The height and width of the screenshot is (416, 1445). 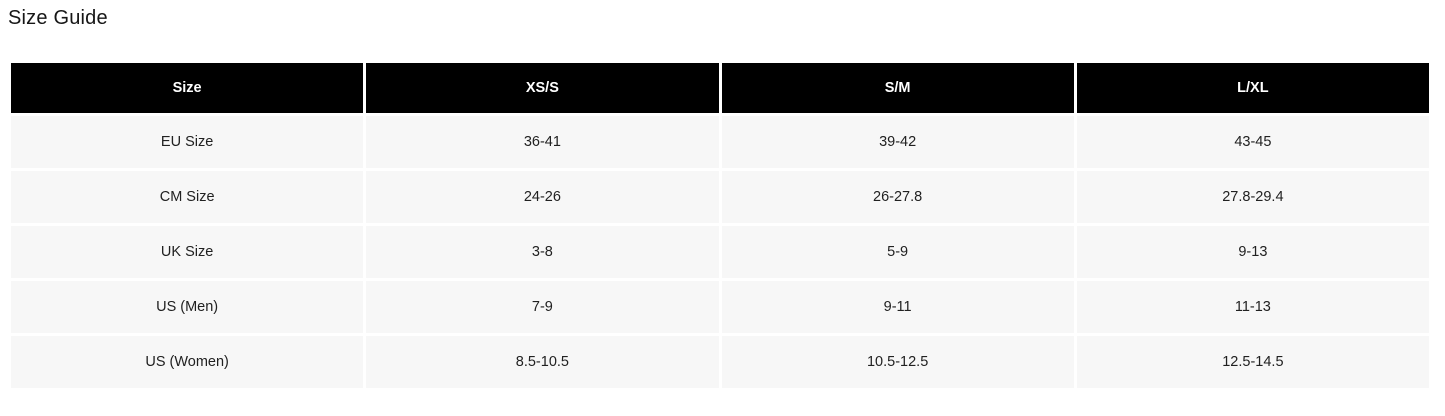 I want to click on column-header-l-xl: L/XL, so click(x=1253, y=88).